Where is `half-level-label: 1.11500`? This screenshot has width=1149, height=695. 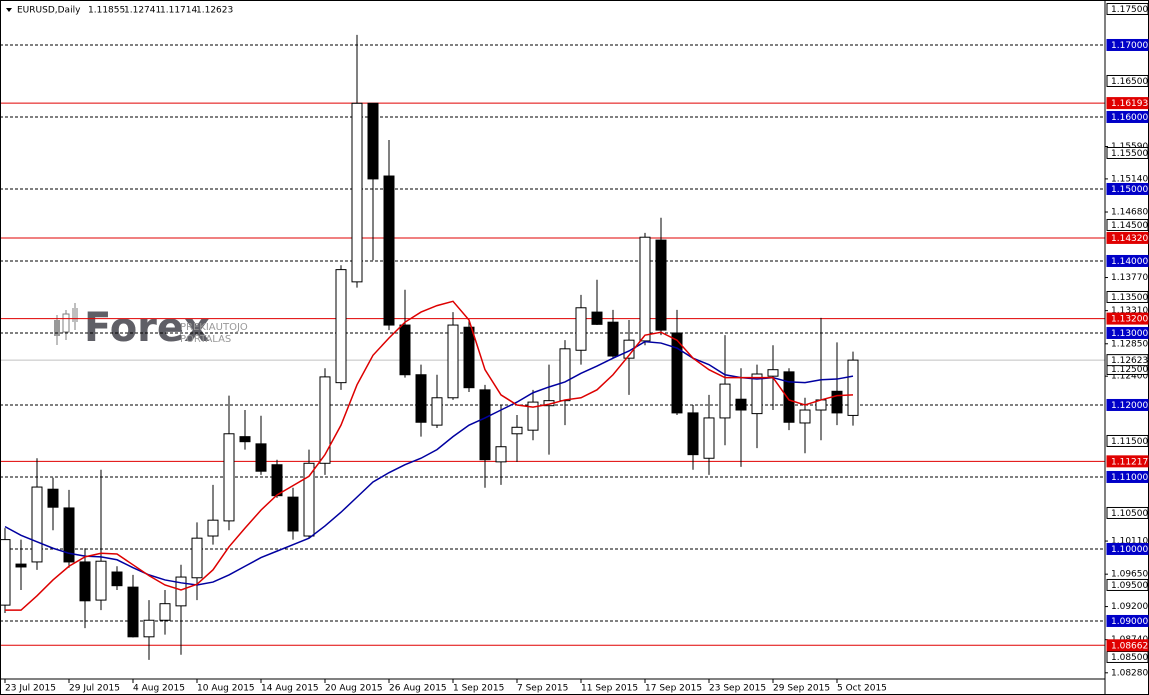
half-level-label: 1.11500 is located at coordinates (1129, 442).